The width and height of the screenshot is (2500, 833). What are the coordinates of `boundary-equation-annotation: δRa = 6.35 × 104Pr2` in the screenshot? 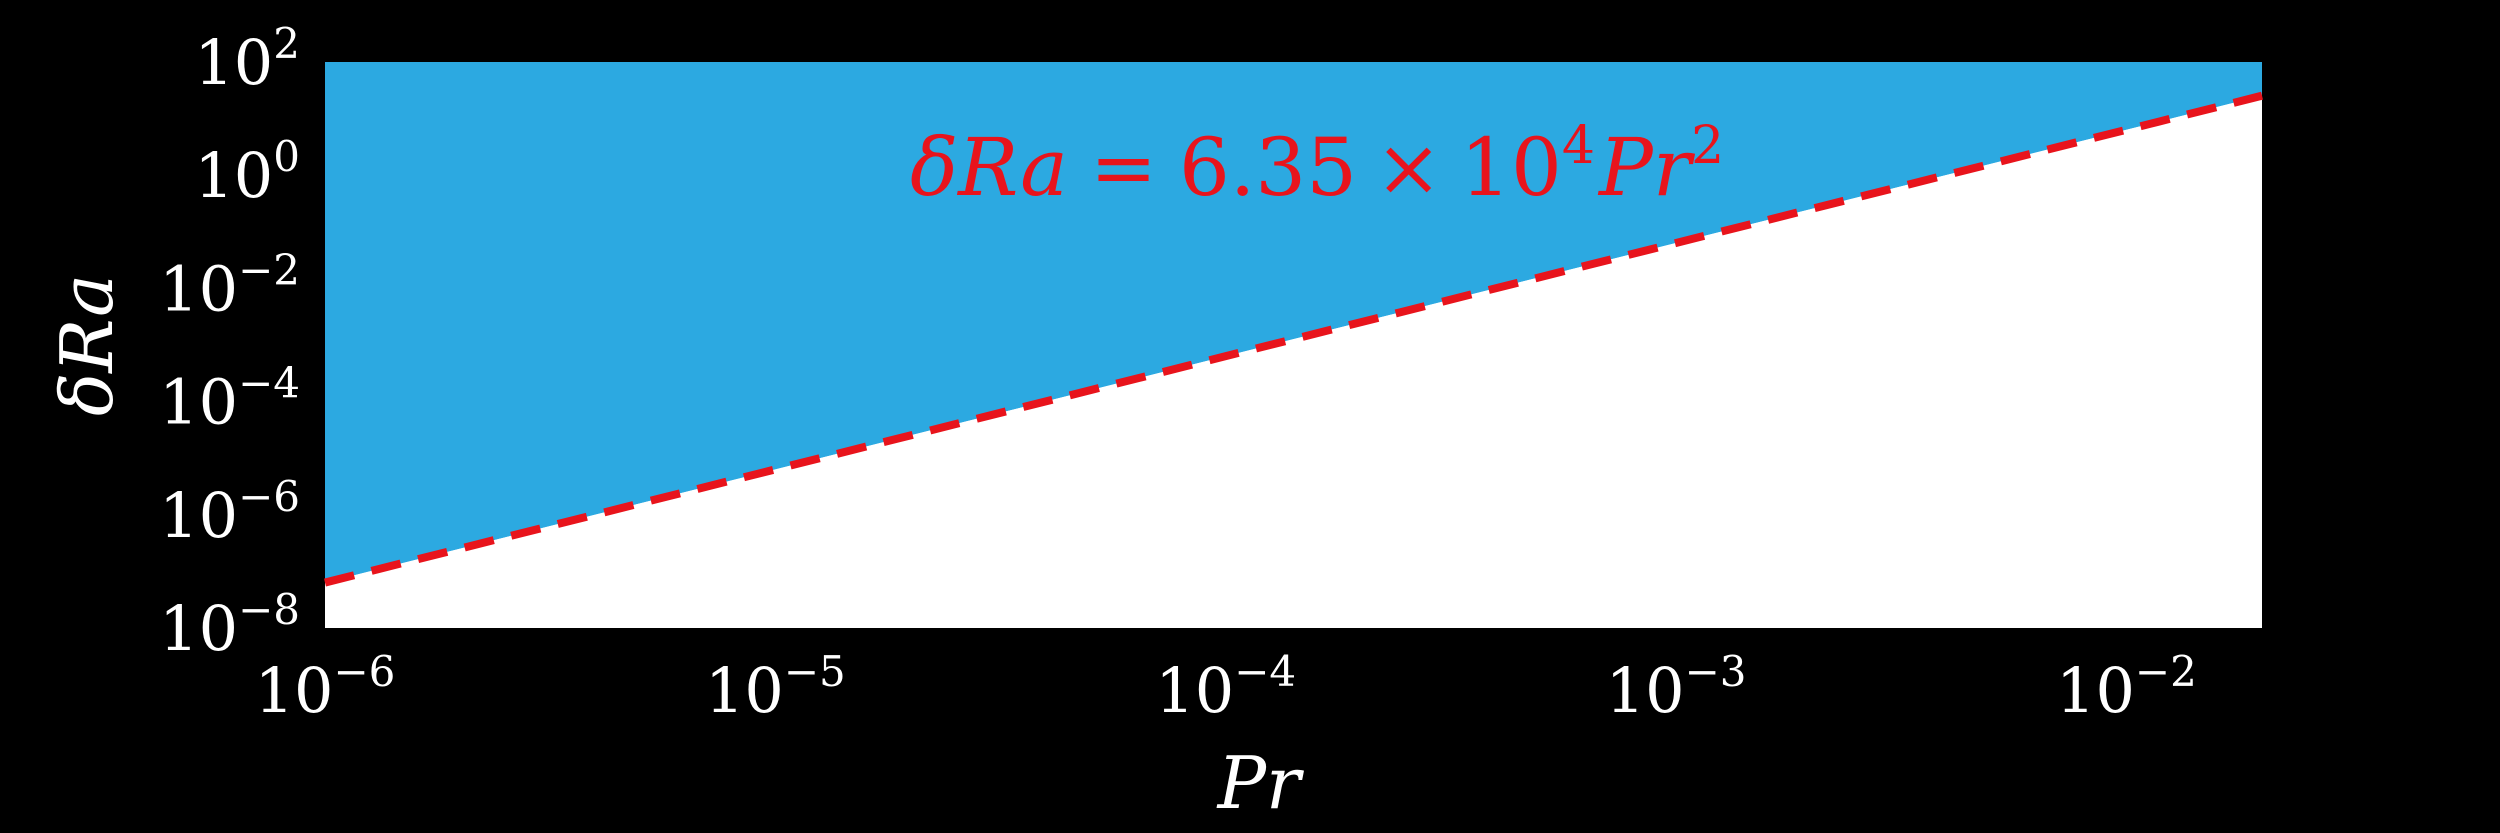 It's located at (1317, 165).